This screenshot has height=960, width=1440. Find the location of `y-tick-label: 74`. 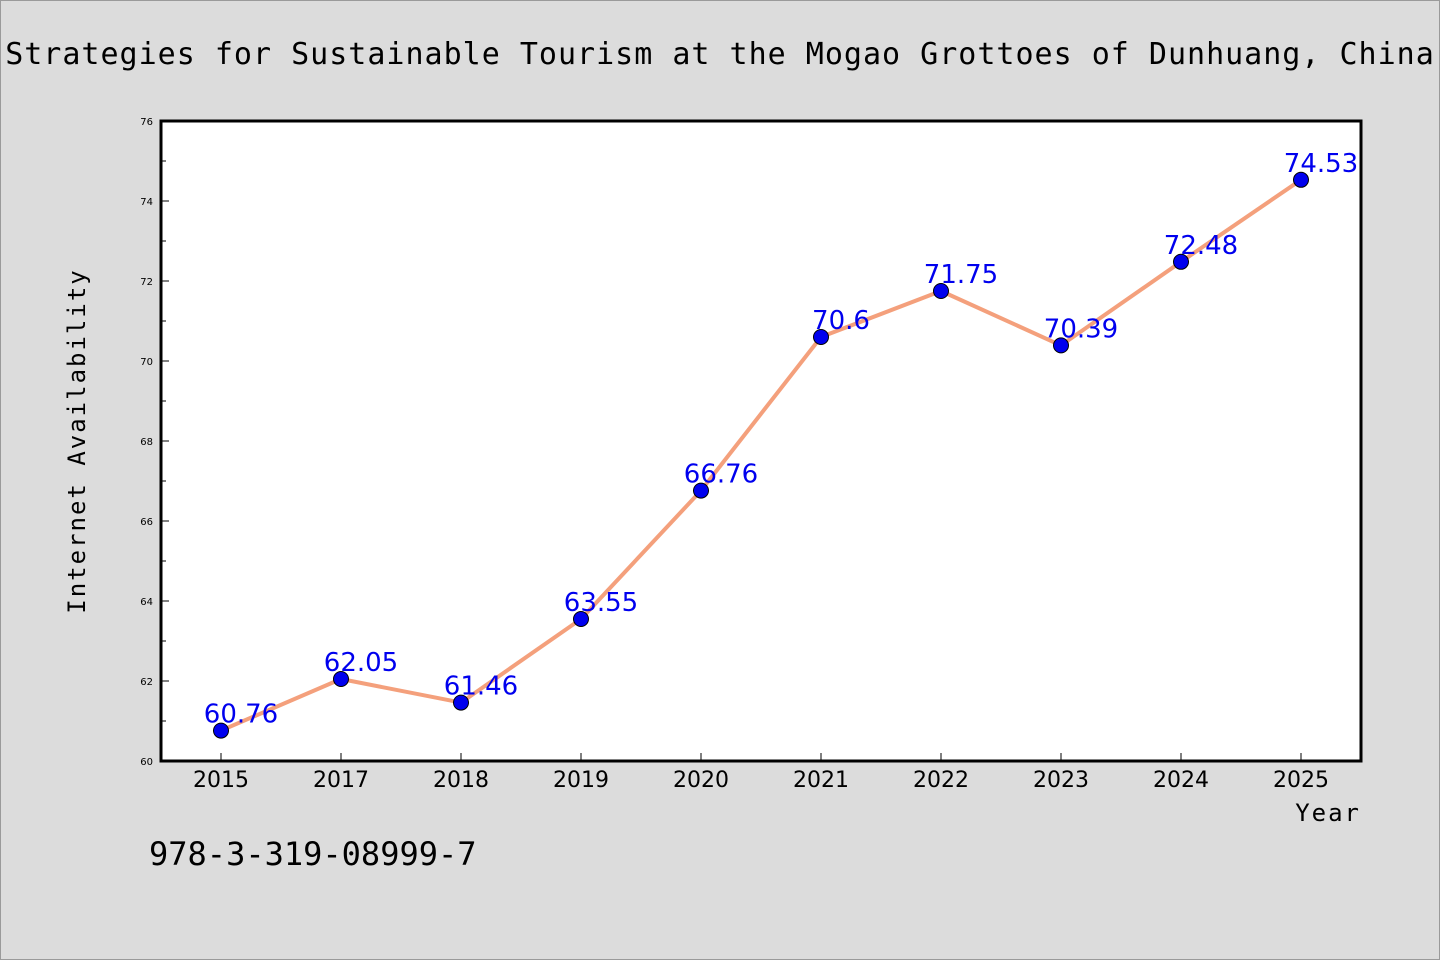

y-tick-label: 74 is located at coordinates (146, 202).